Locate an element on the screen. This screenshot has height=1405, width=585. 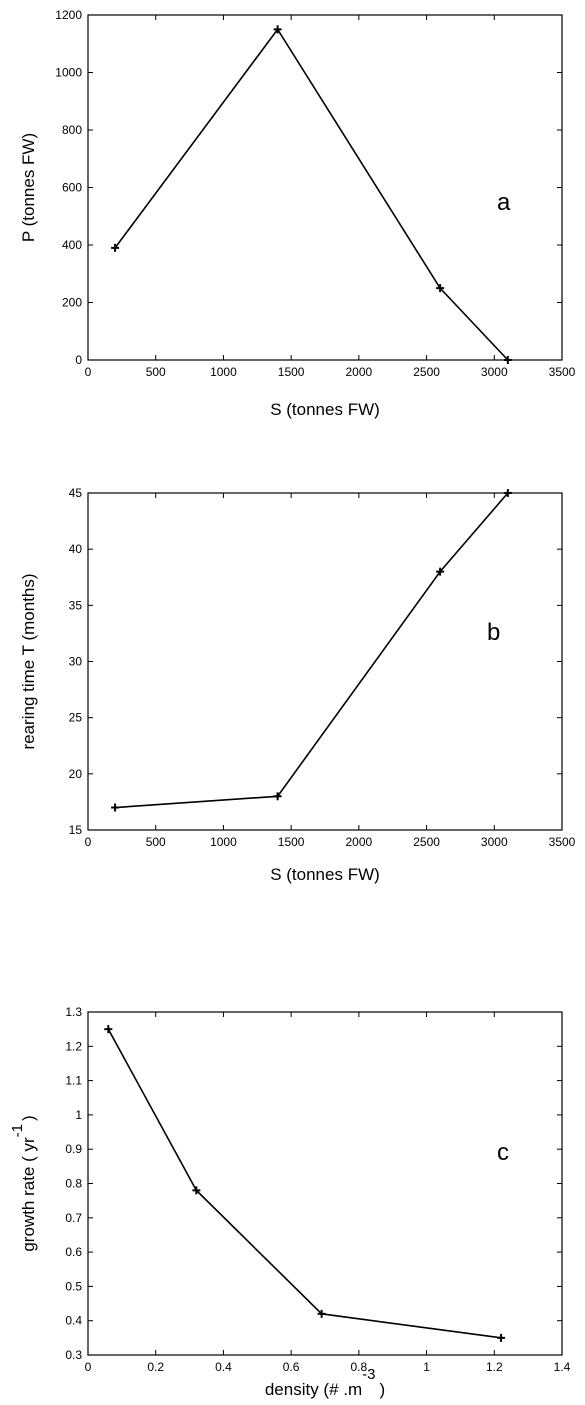
y-tick-label: 0.8 is located at coordinates (73, 1184).